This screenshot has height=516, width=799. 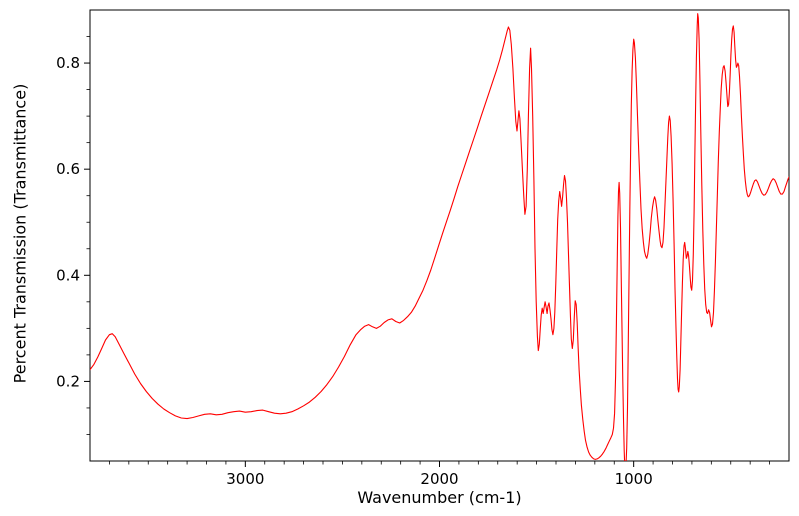 What do you see at coordinates (73, 222) in the screenshot?
I see `y-axis-ticks: 0.2 0.4 0.6 0.8` at bounding box center [73, 222].